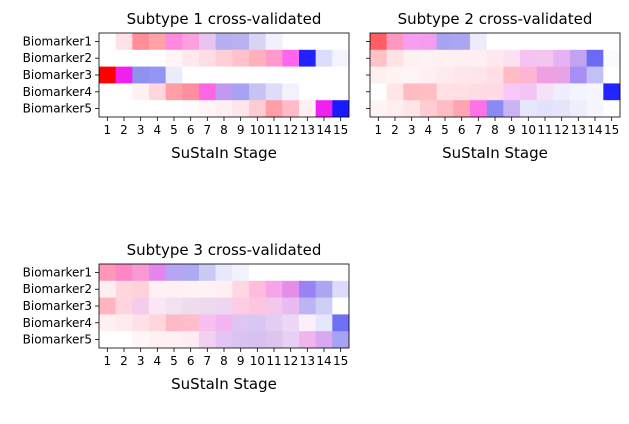 This screenshot has width=629, height=424. What do you see at coordinates (208, 361) in the screenshot?
I see `x-tick-label: 7` at bounding box center [208, 361].